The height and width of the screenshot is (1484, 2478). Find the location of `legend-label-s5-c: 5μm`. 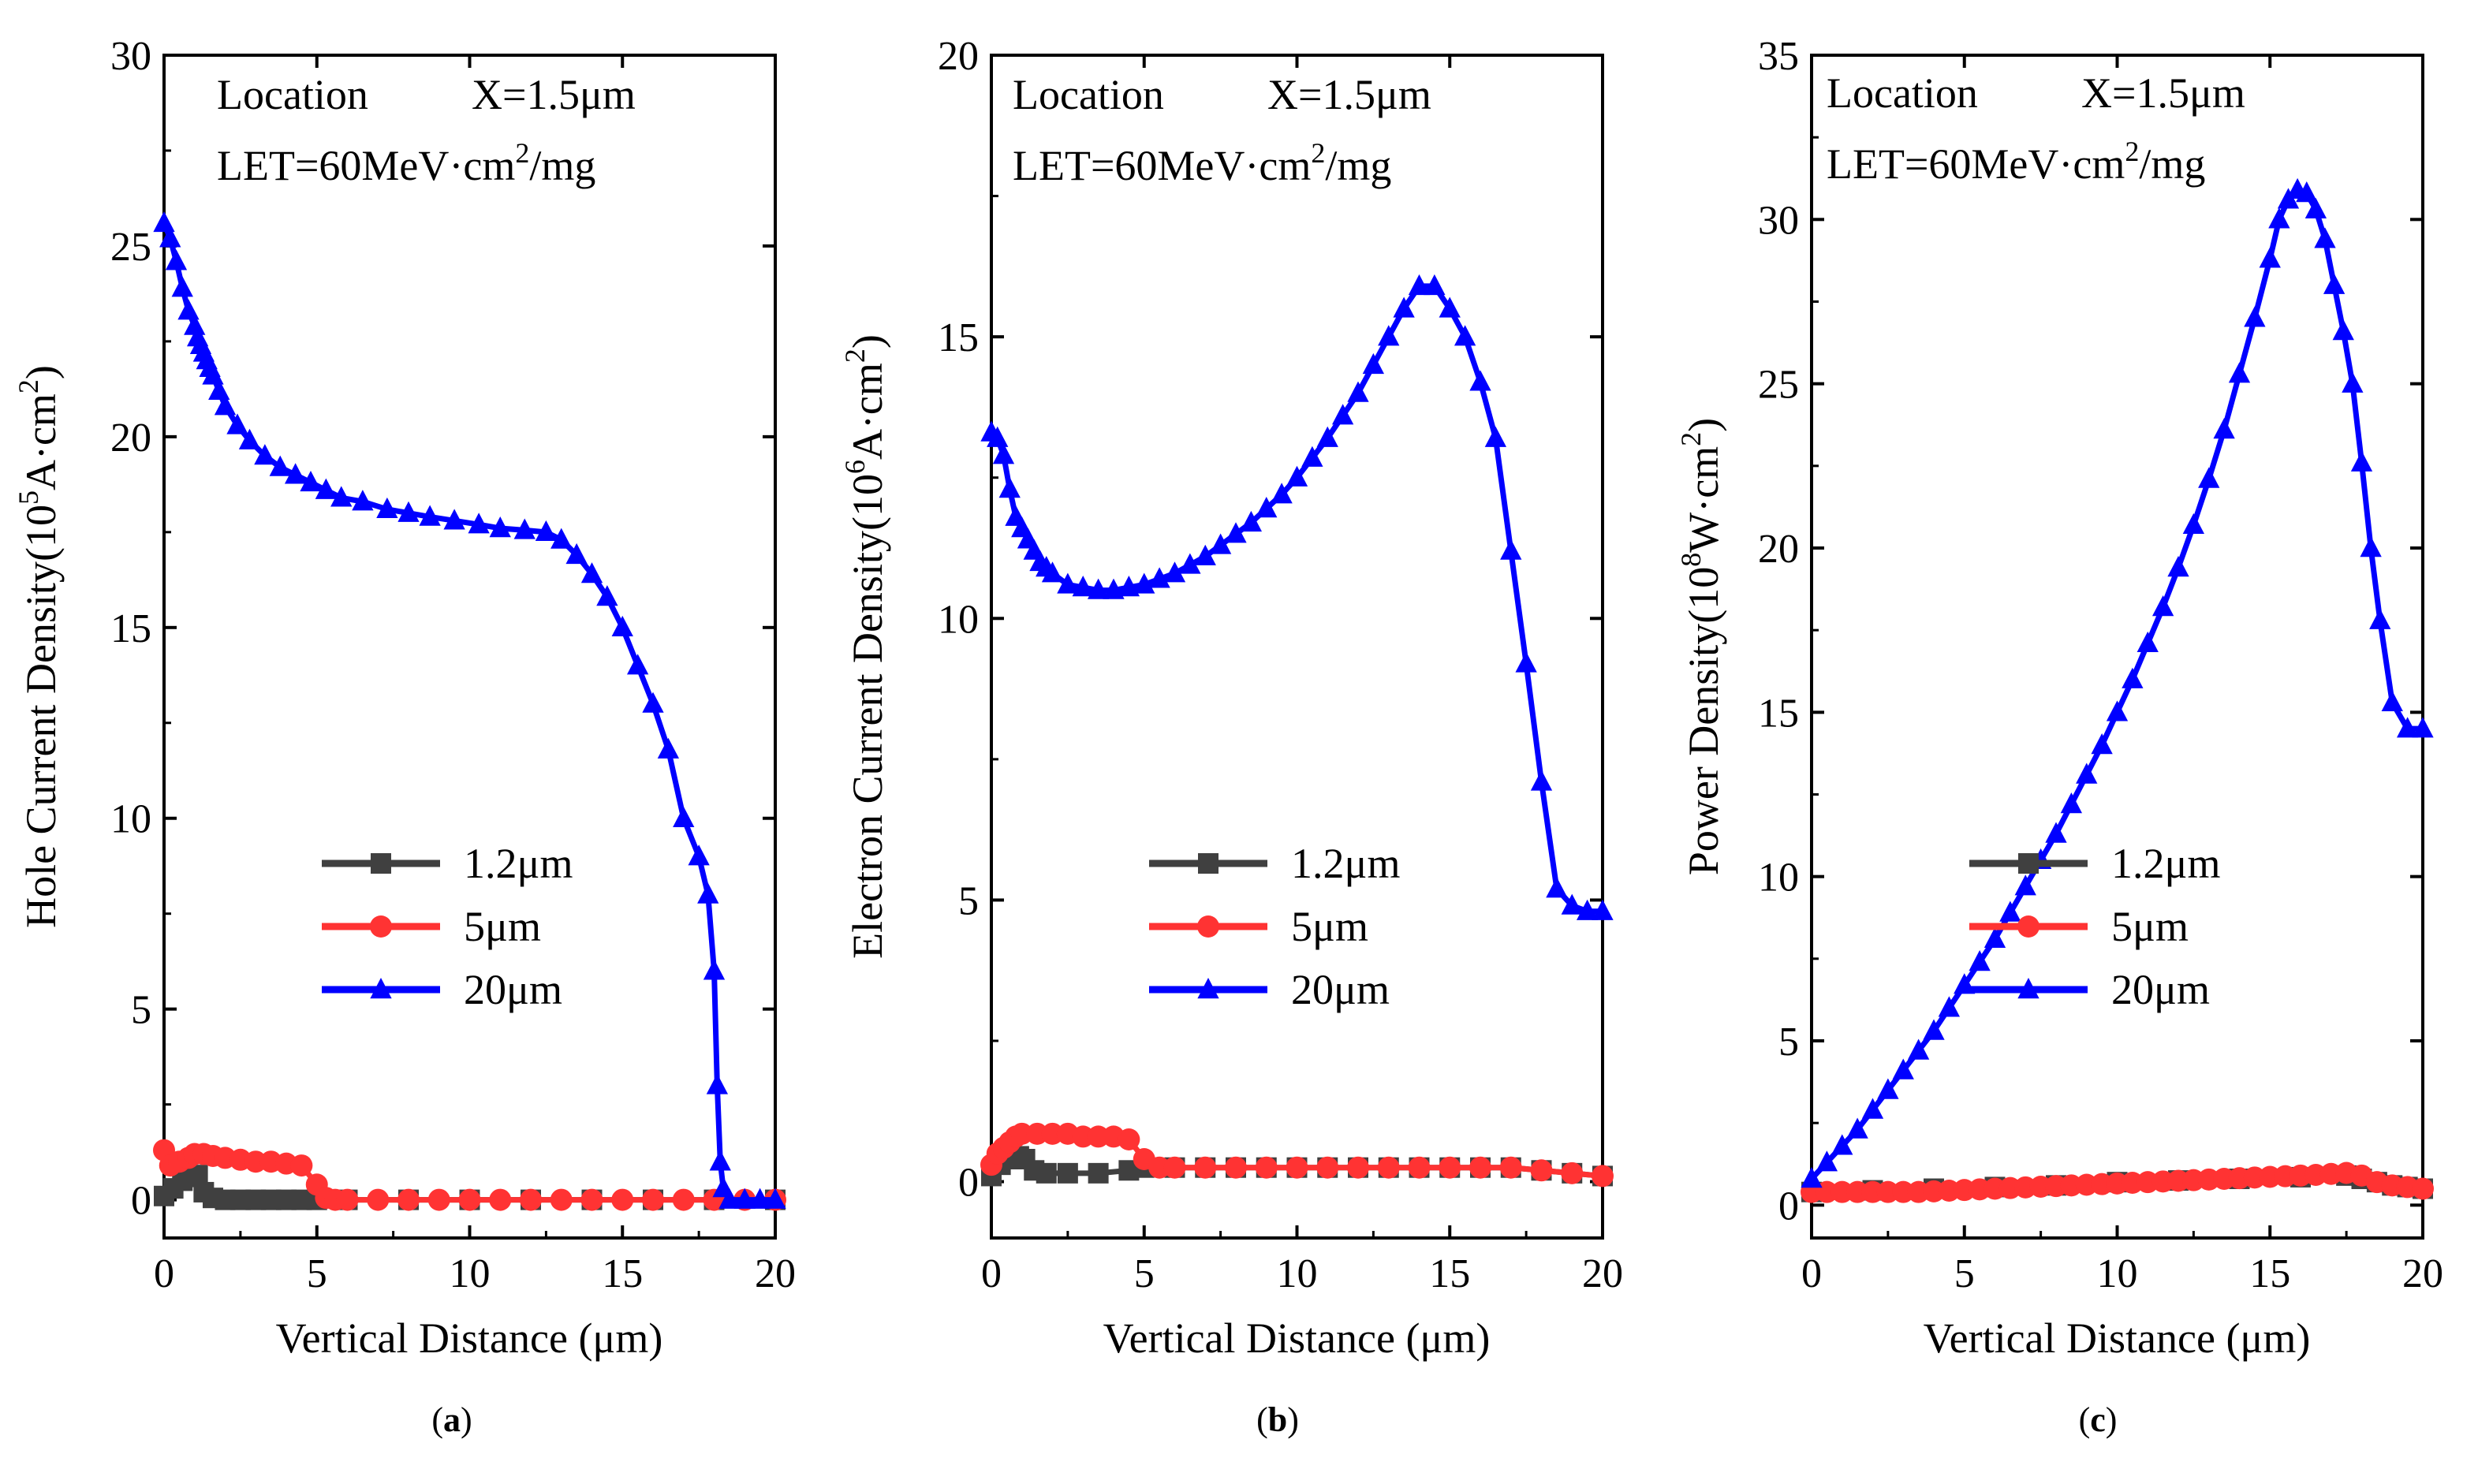

legend-label-s5-c: 5μm is located at coordinates (2150, 926).